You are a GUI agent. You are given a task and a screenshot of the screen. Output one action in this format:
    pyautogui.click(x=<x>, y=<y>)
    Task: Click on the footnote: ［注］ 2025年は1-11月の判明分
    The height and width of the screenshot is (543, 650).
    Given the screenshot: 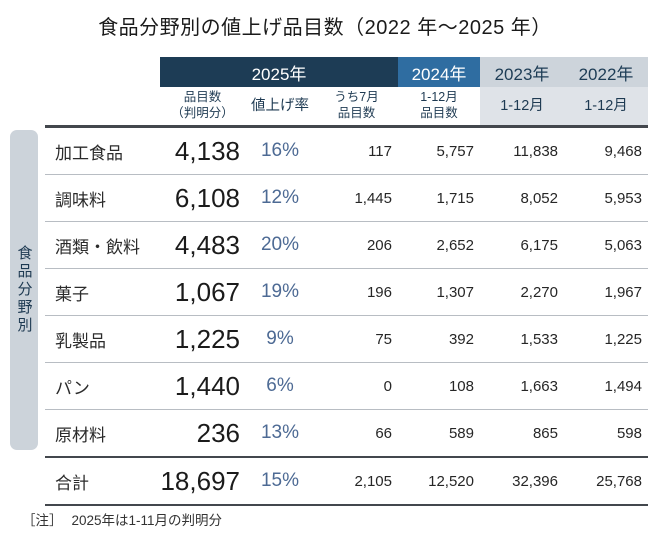 What is the action you would take?
    pyautogui.click(x=122, y=519)
    